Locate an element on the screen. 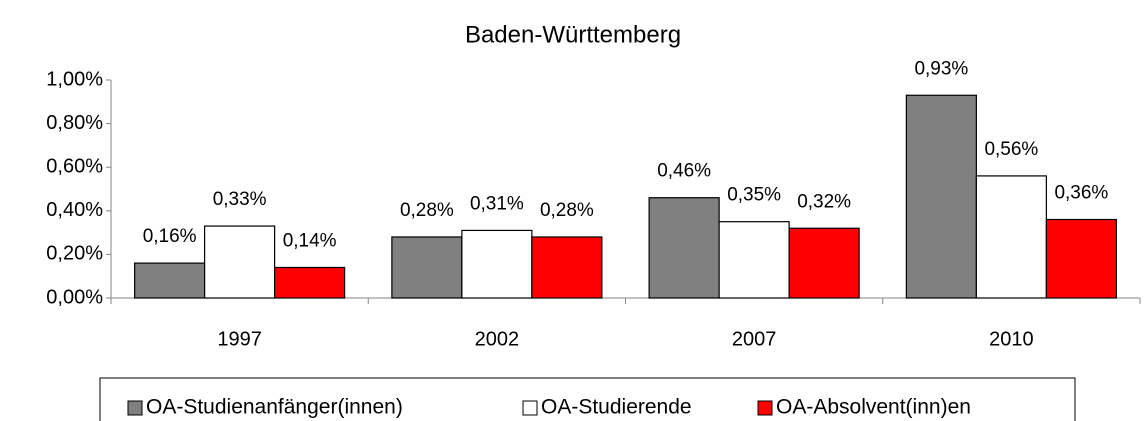  legend-label: OA-Studienanfänger(innen) is located at coordinates (274, 407).